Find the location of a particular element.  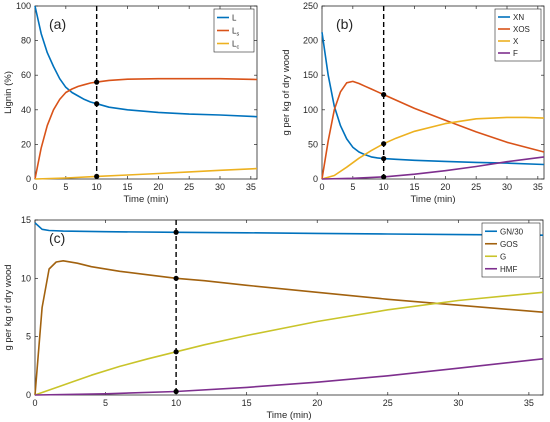

panel-a-x-tick-label: 20 is located at coordinates (158, 187).